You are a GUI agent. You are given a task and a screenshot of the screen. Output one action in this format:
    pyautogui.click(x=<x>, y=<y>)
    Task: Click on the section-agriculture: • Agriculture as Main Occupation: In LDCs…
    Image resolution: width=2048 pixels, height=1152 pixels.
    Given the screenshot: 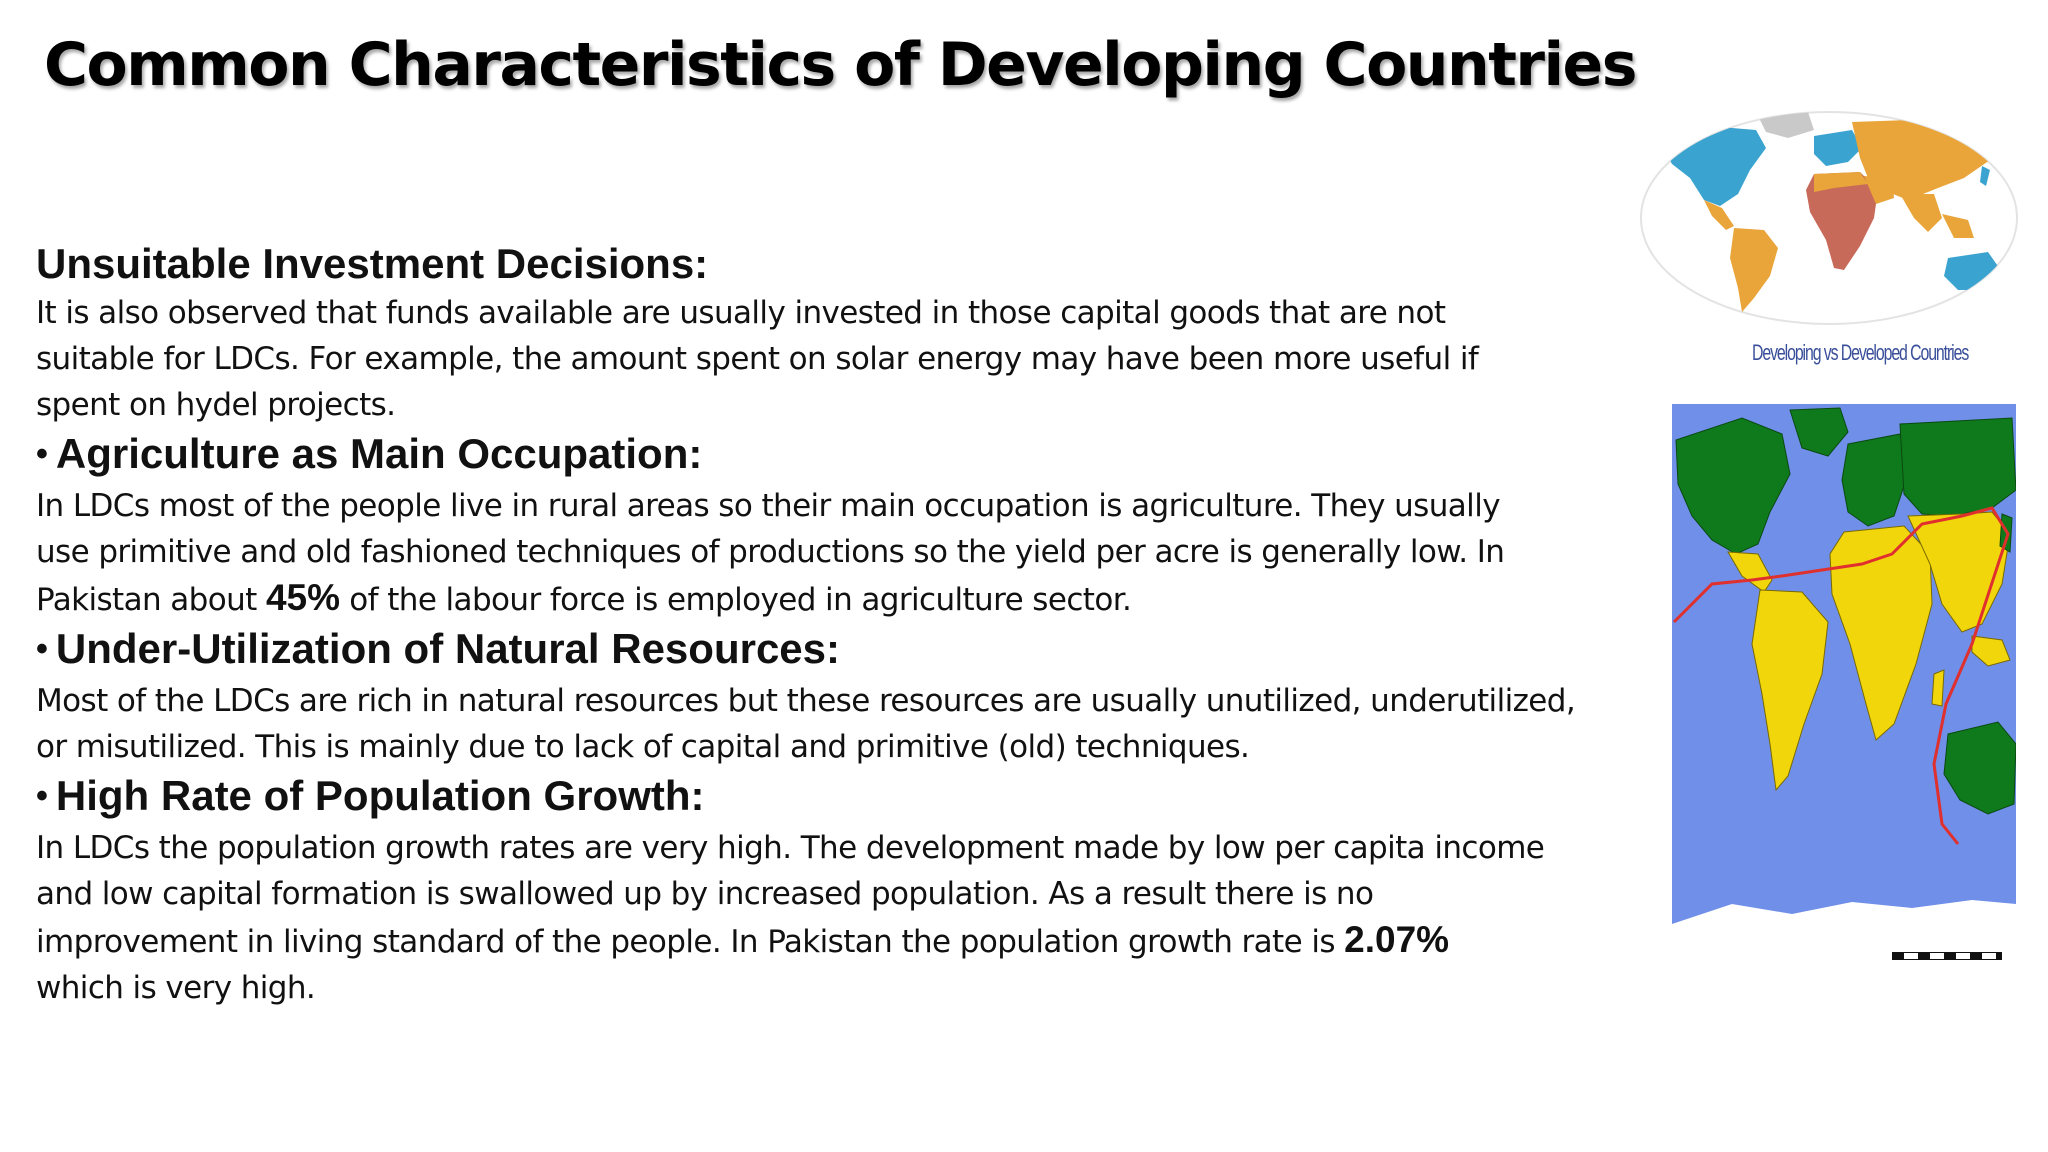 What is the action you would take?
    pyautogui.click(x=846, y=525)
    